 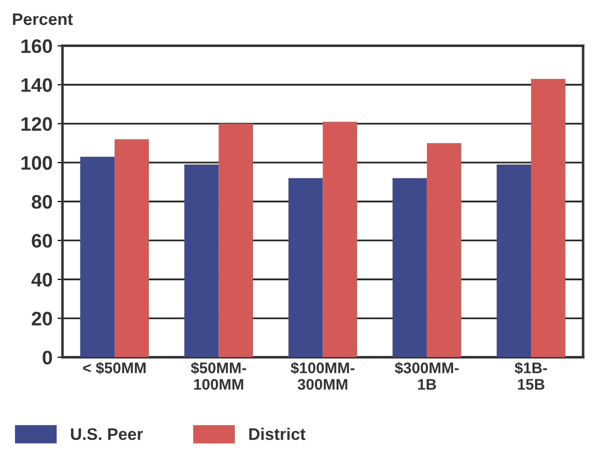 What do you see at coordinates (426, 376) in the screenshot?
I see `x-tick-label: $300MM- 1B` at bounding box center [426, 376].